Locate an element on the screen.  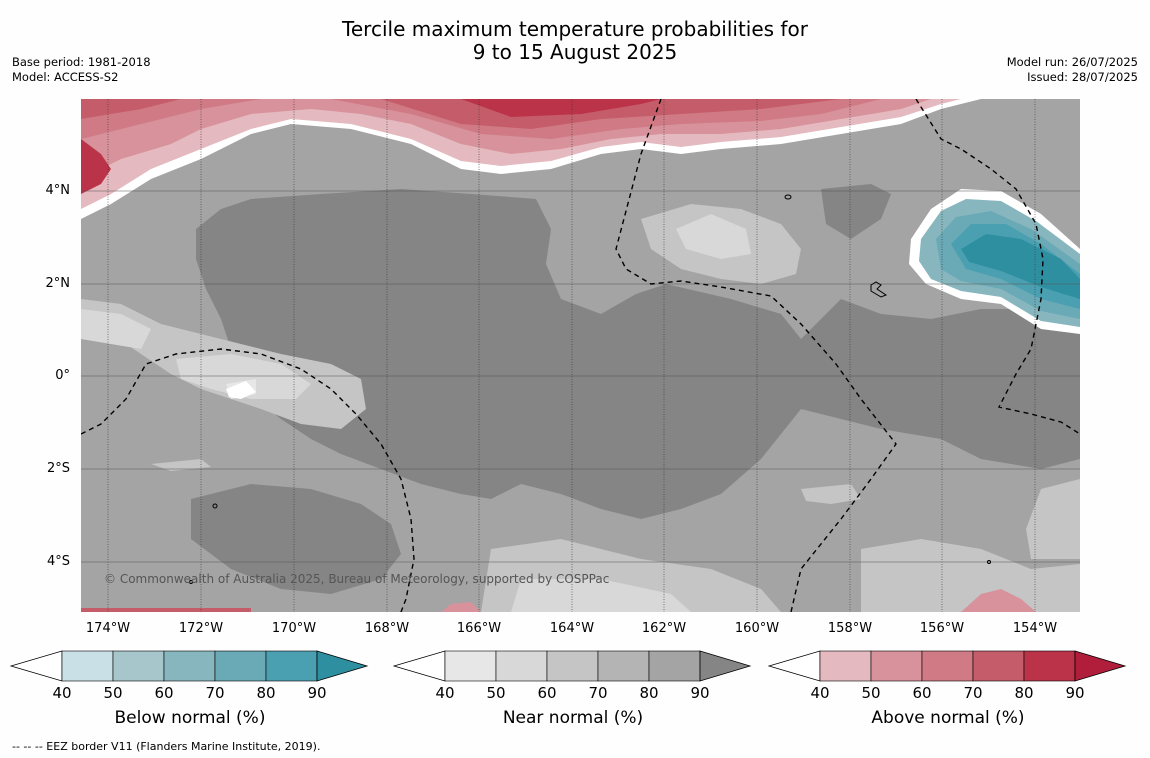
colorbar-near-normal is located at coordinates (572, 666).